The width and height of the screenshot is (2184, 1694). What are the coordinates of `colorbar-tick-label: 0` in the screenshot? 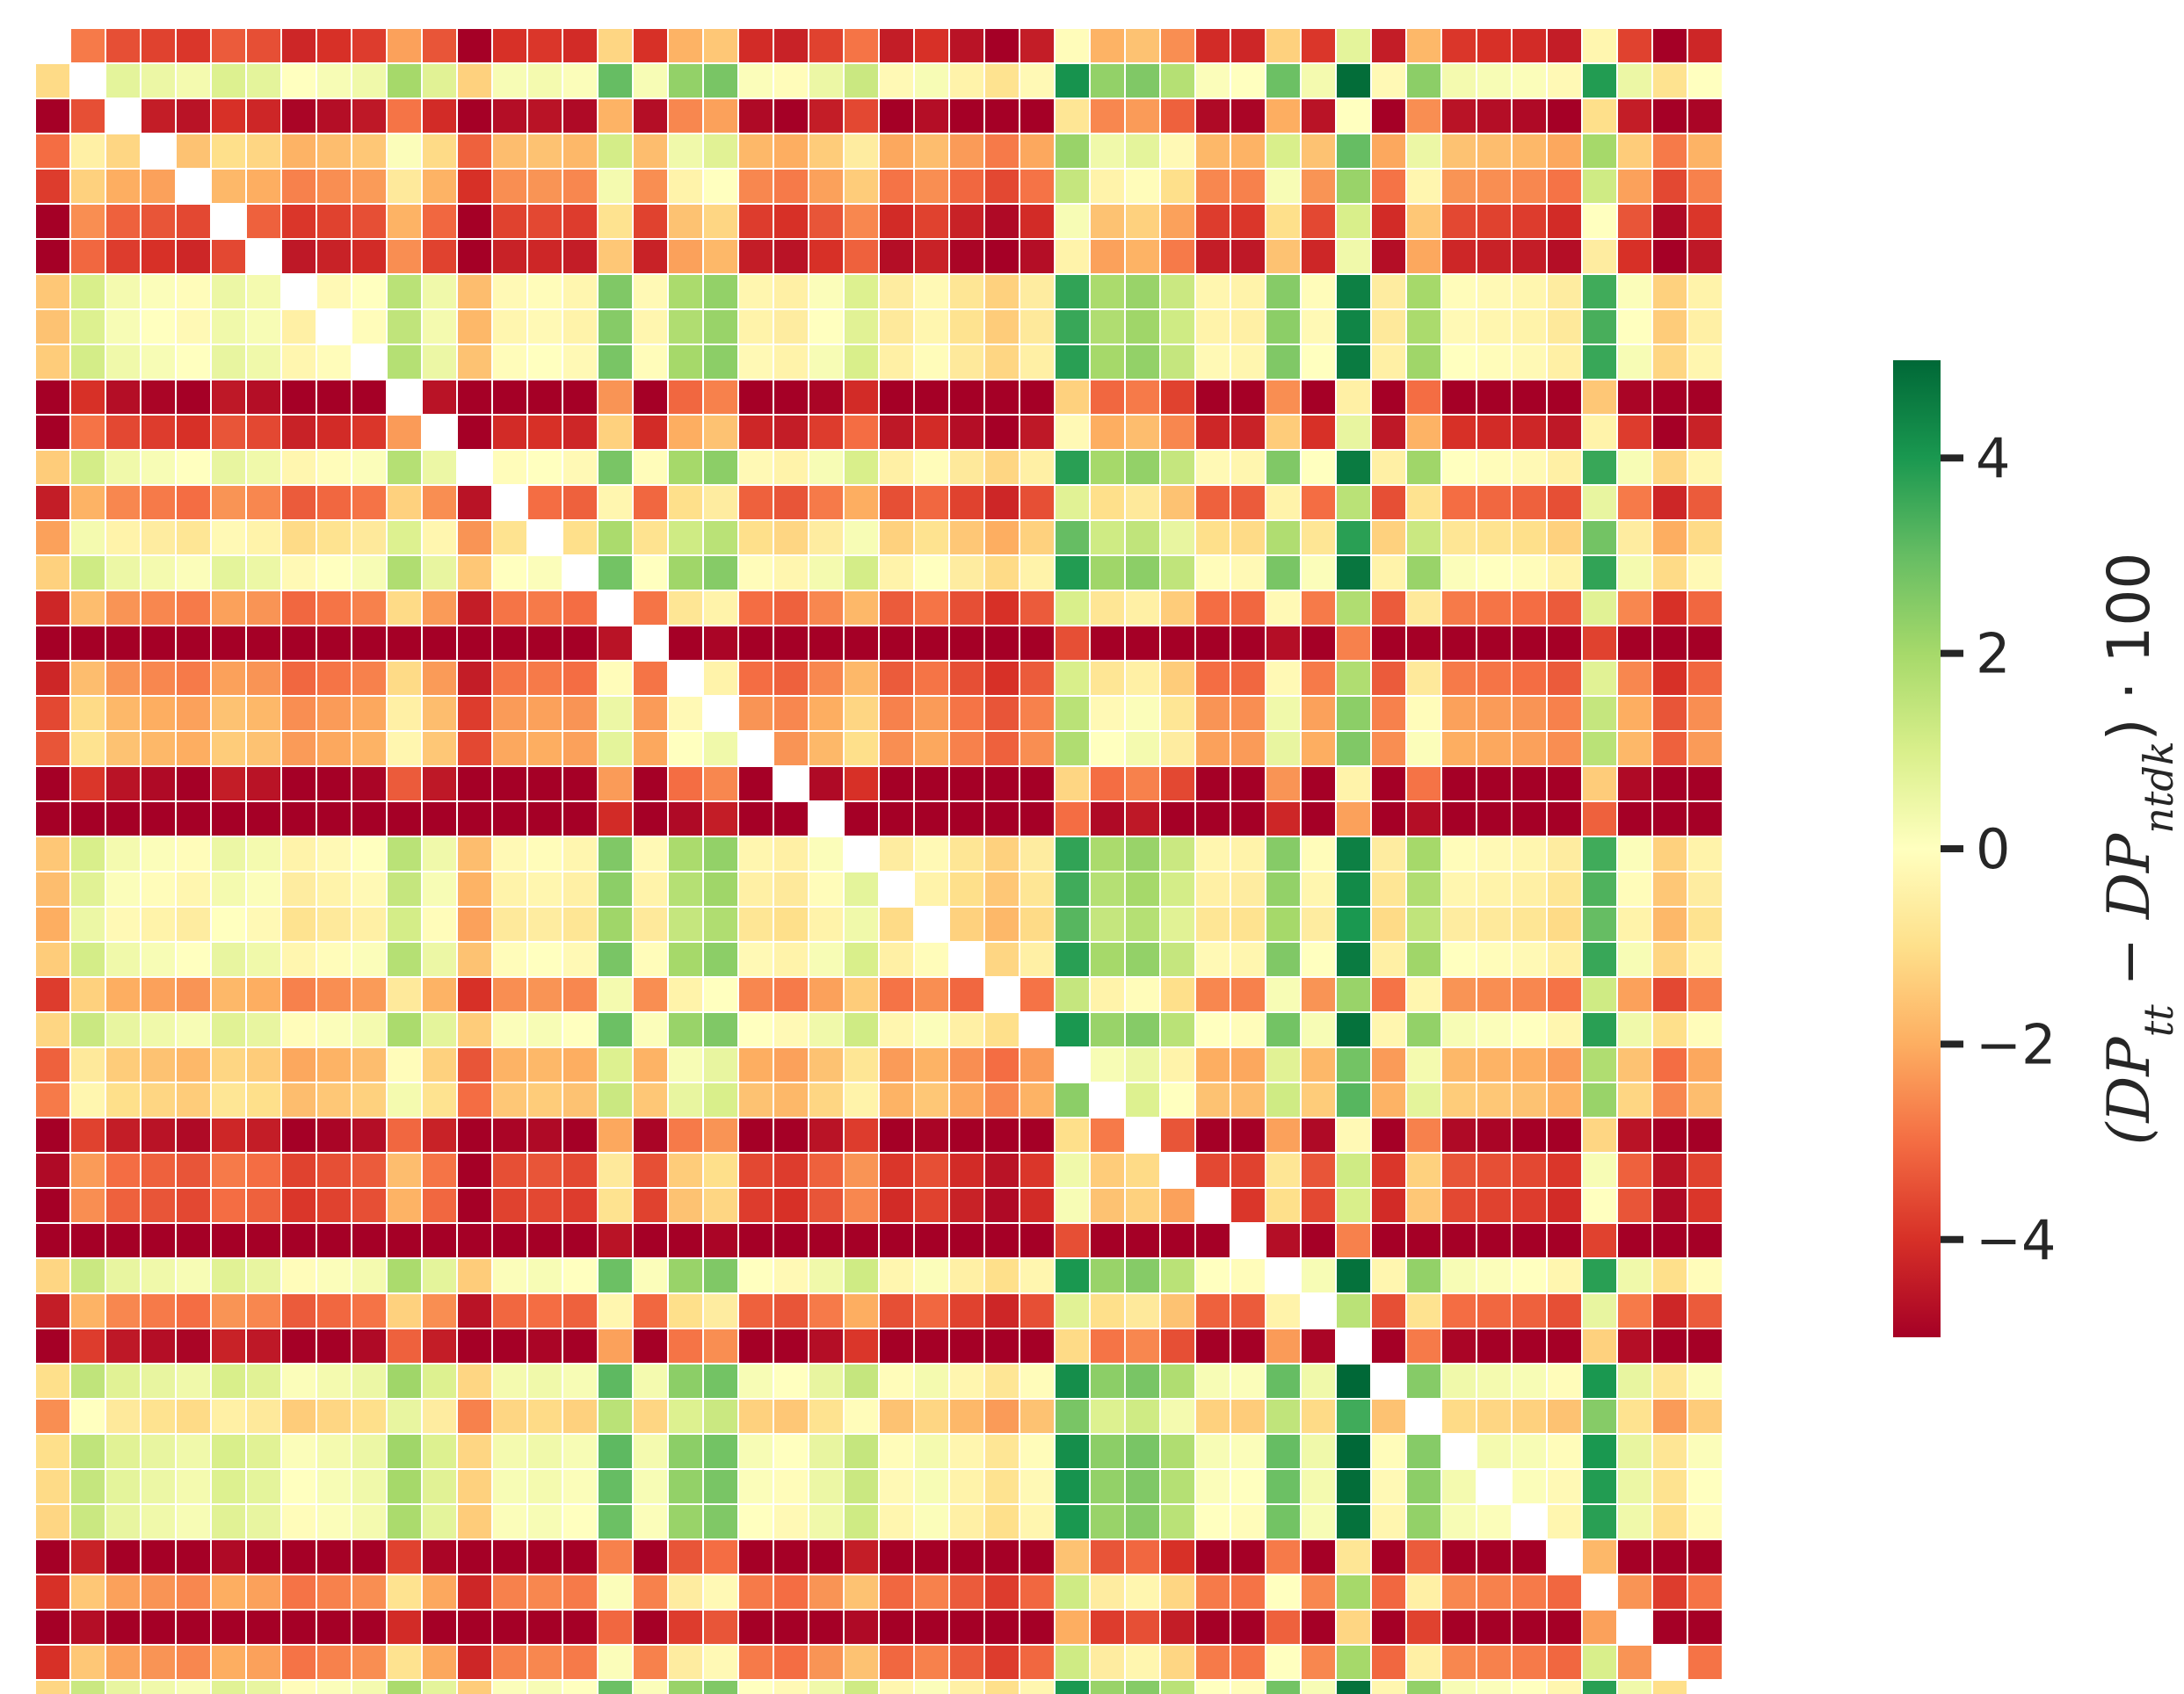 It's located at (1993, 849).